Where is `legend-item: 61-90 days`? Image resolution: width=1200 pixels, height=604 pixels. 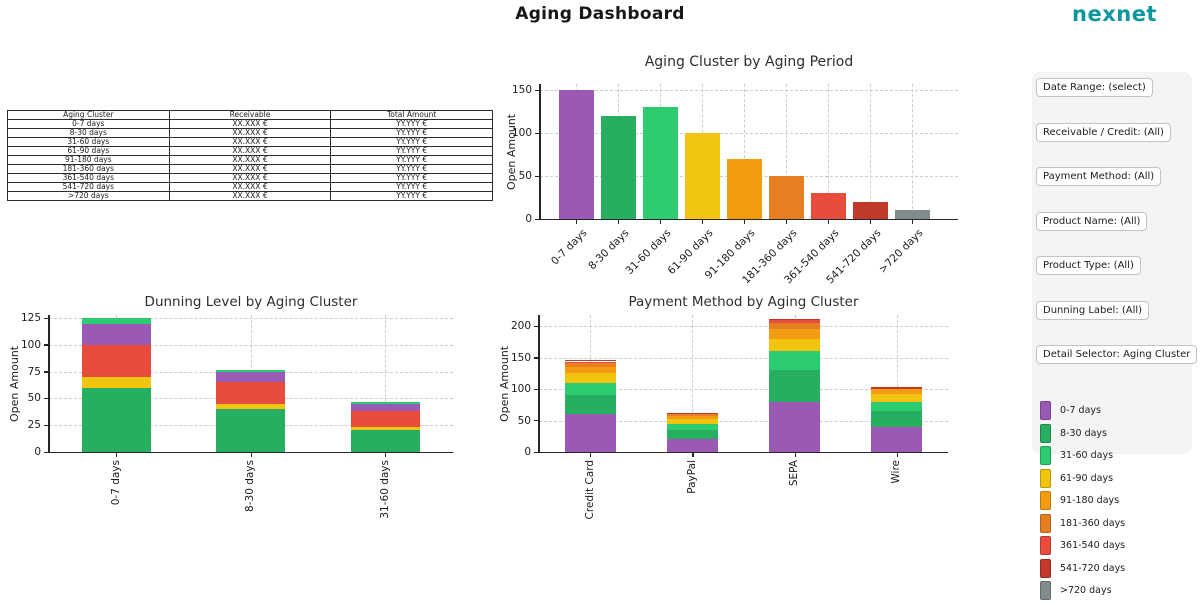
legend-item: 61-90 days is located at coordinates (1076, 478).